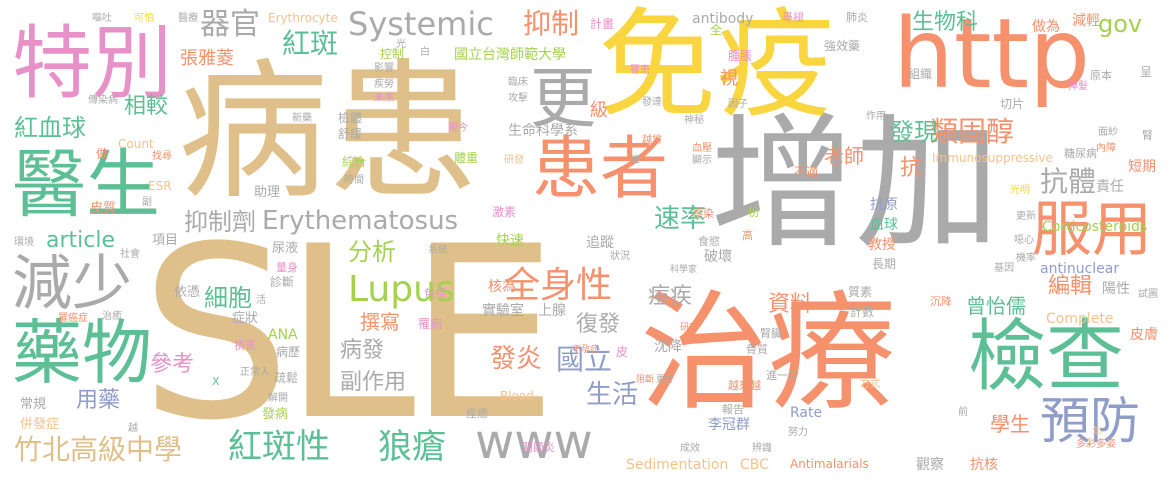 The width and height of the screenshot is (1175, 482). I want to click on word: 顯示, so click(702, 160).